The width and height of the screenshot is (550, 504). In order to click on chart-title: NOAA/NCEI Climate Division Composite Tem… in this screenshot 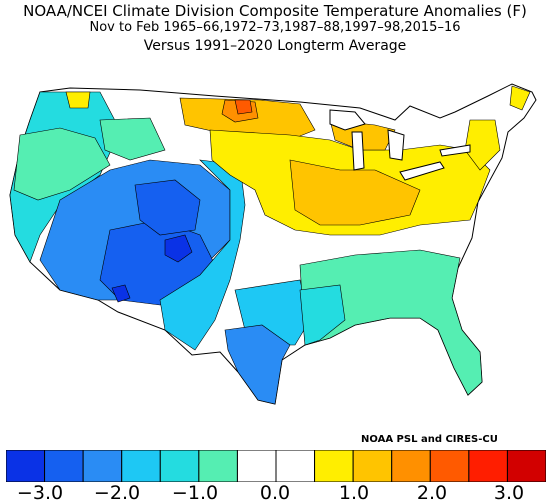, I will do `click(275, 11)`.